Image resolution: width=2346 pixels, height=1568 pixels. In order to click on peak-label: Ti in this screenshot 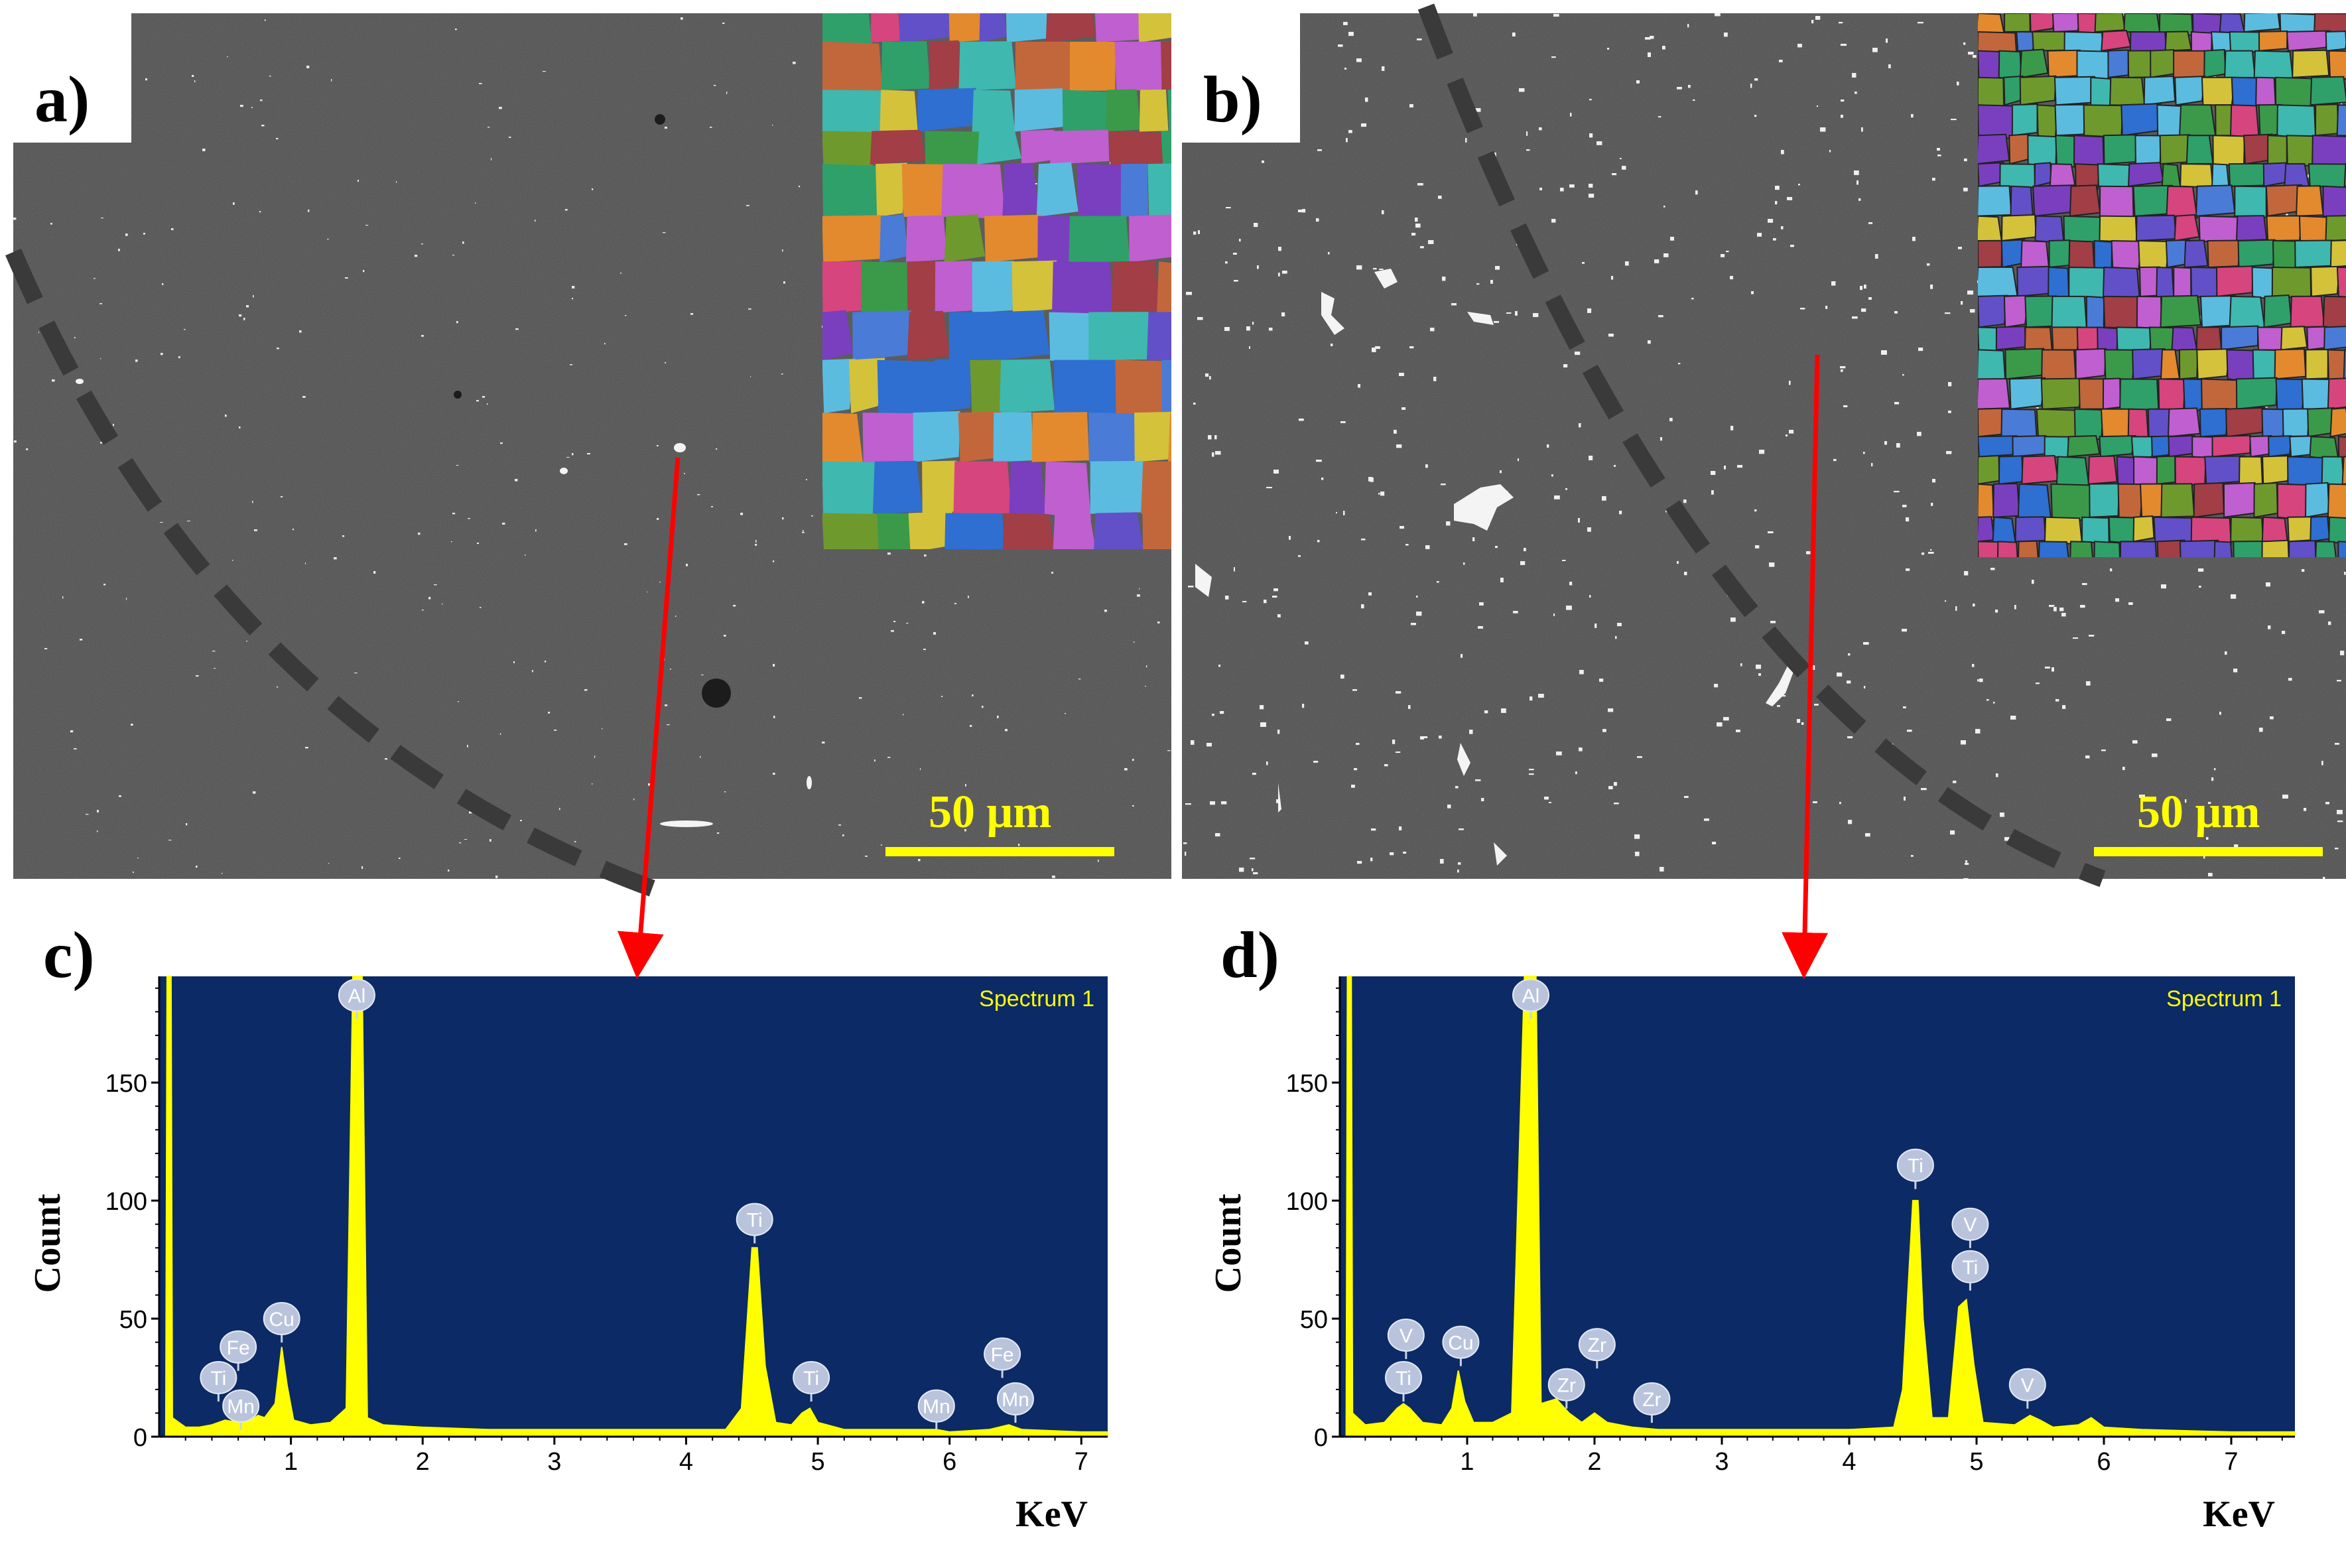, I will do `click(811, 1382)`.